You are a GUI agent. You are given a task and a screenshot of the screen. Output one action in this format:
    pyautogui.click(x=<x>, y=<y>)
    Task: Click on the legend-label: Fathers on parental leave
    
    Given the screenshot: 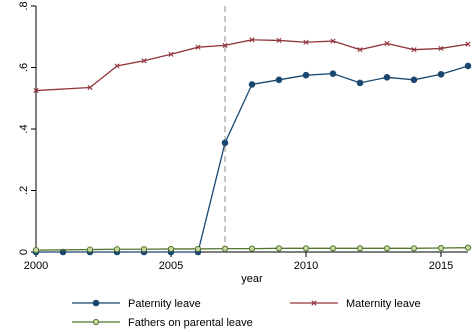 What is the action you would take?
    pyautogui.click(x=190, y=323)
    